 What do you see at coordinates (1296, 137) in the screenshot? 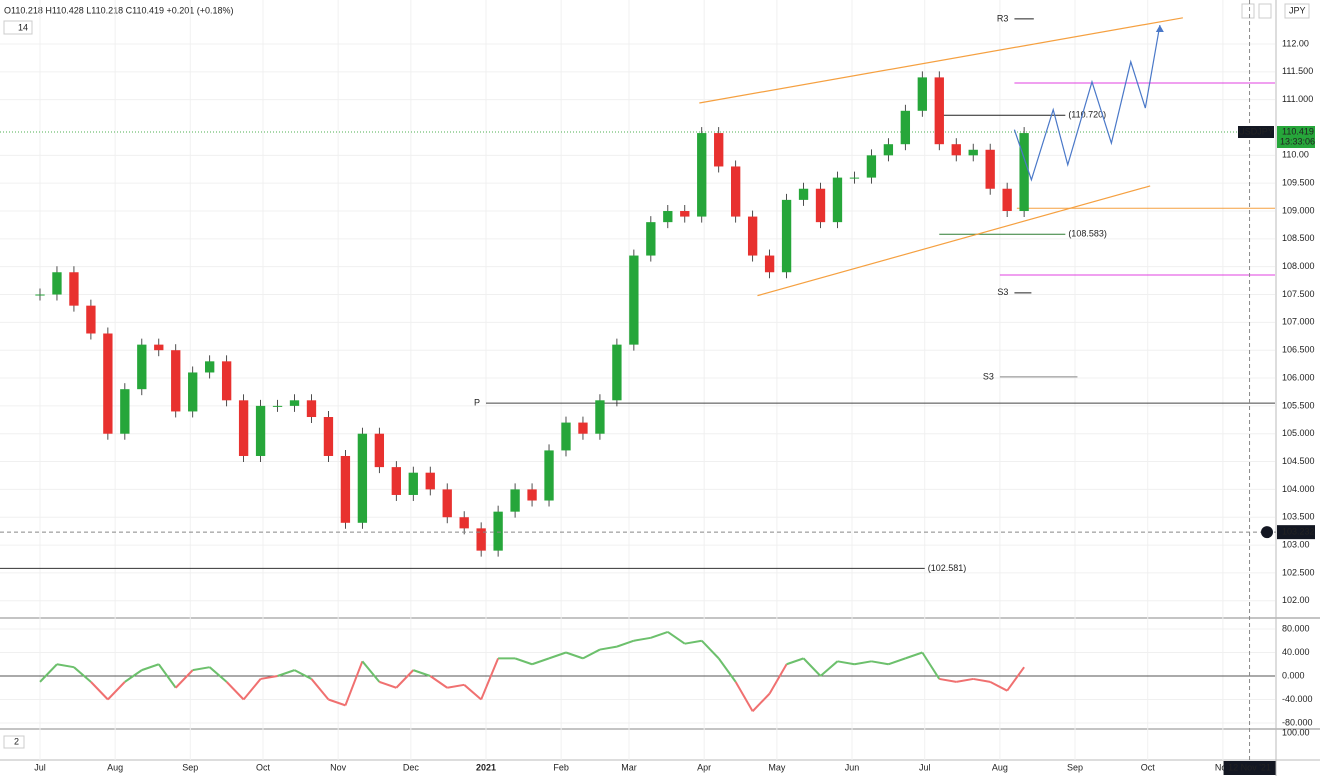
I see `price-box` at bounding box center [1296, 137].